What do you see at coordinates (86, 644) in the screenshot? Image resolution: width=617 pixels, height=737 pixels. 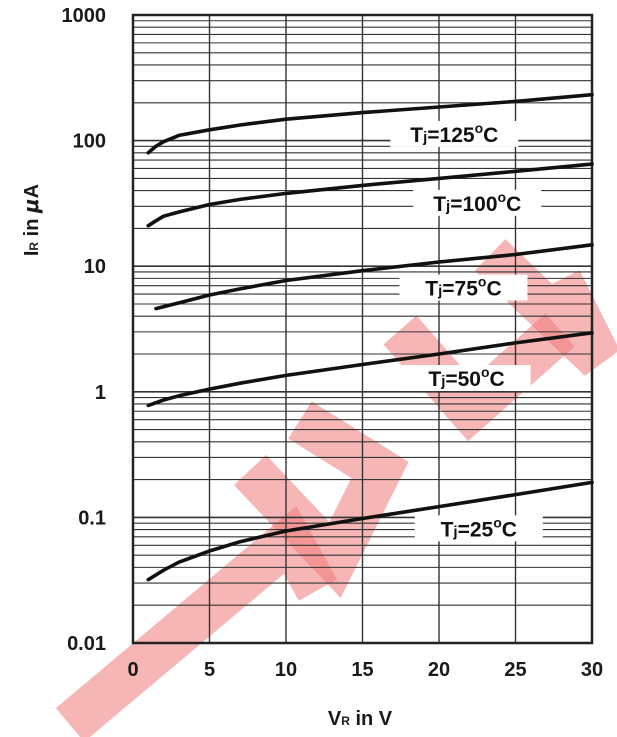 I see `y-tick-label: 0.01` at bounding box center [86, 644].